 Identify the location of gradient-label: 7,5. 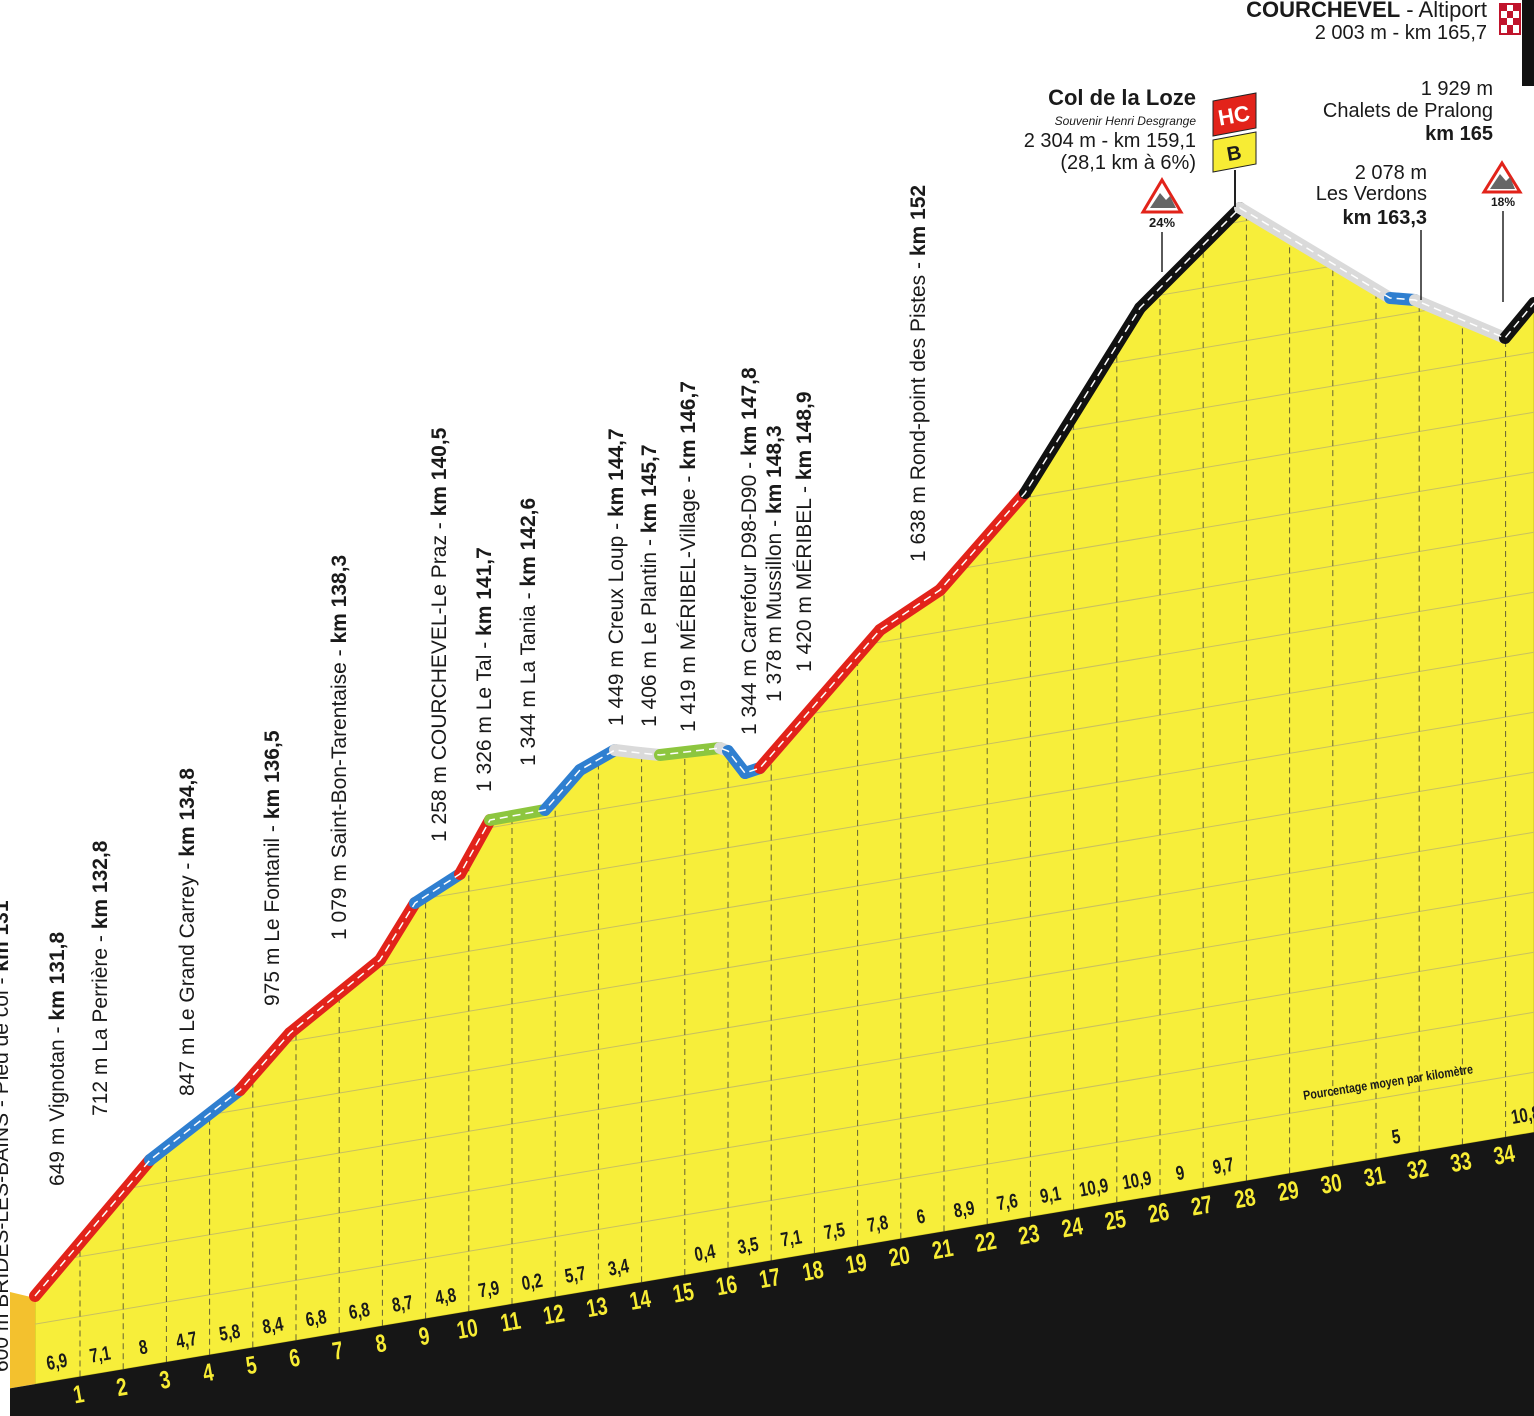
(834, 1231).